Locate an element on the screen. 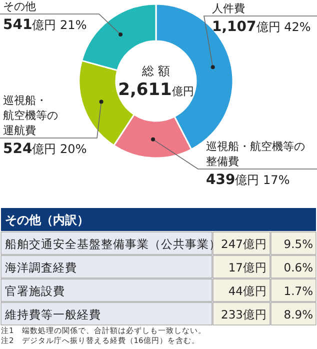  data-label: 9.5% is located at coordinates (299, 244).